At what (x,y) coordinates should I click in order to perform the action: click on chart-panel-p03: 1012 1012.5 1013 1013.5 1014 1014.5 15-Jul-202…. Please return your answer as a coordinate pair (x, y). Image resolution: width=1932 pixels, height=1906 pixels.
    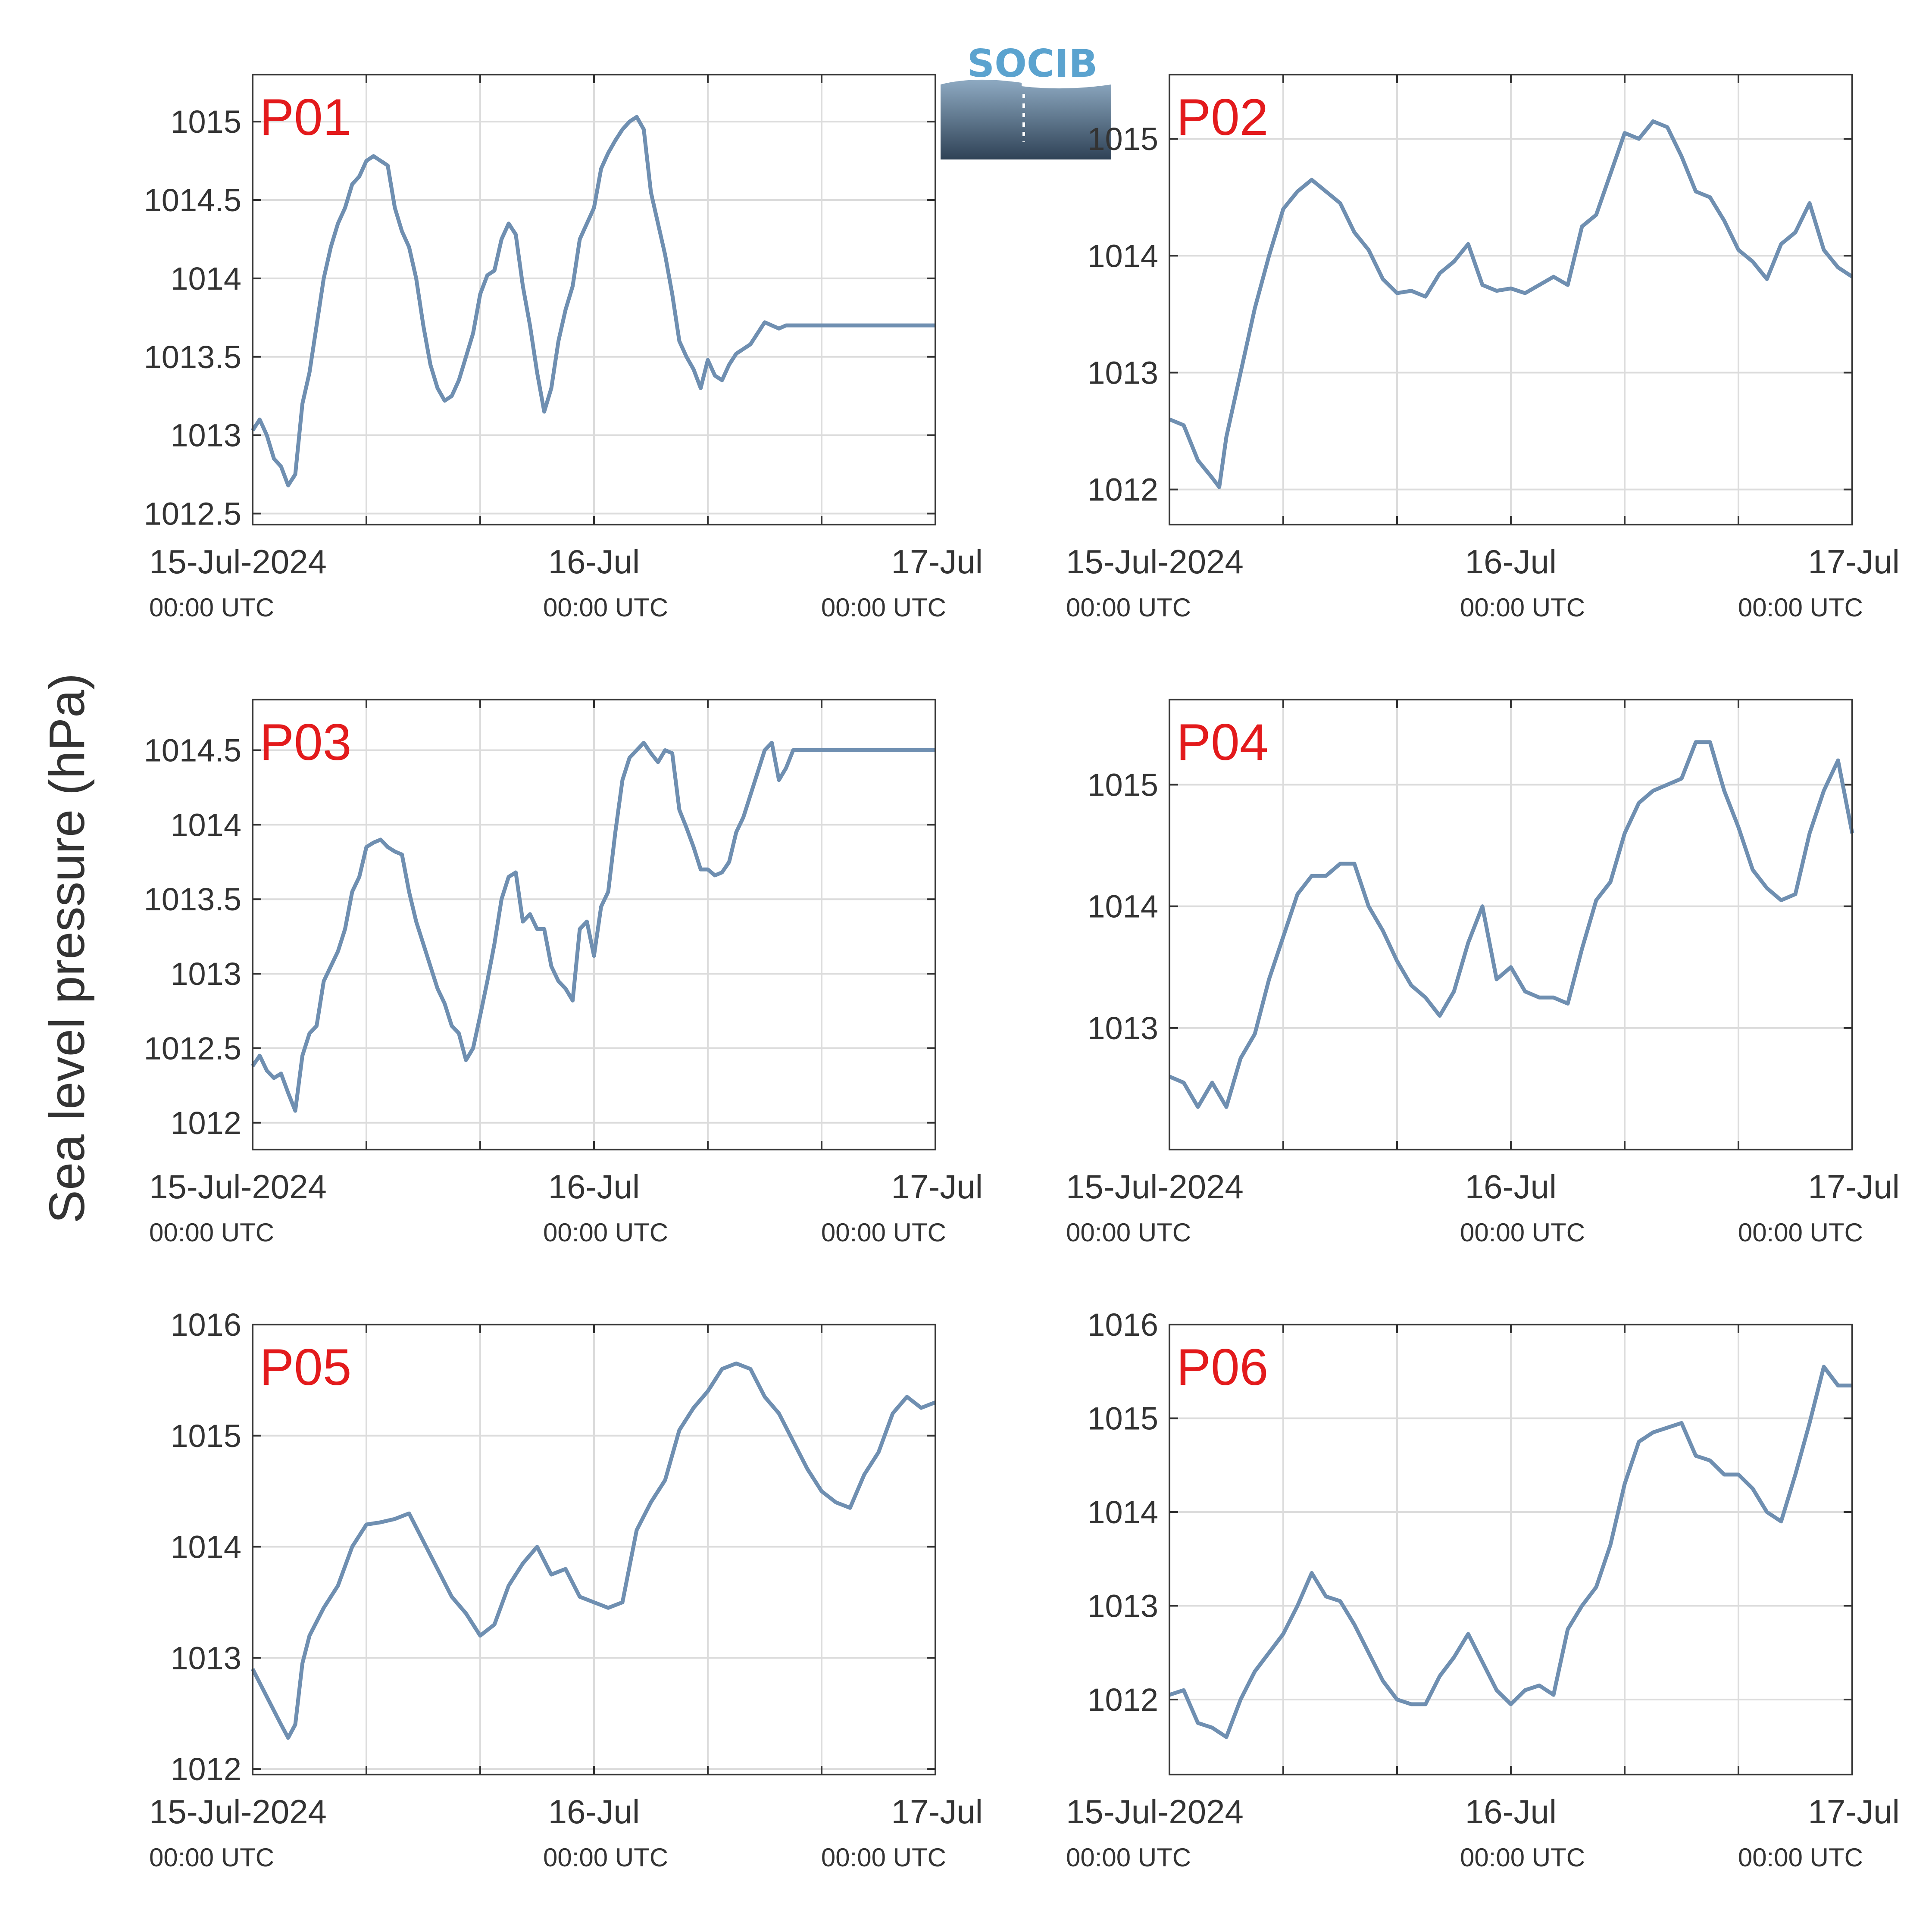
    Looking at the image, I should click on (564, 973).